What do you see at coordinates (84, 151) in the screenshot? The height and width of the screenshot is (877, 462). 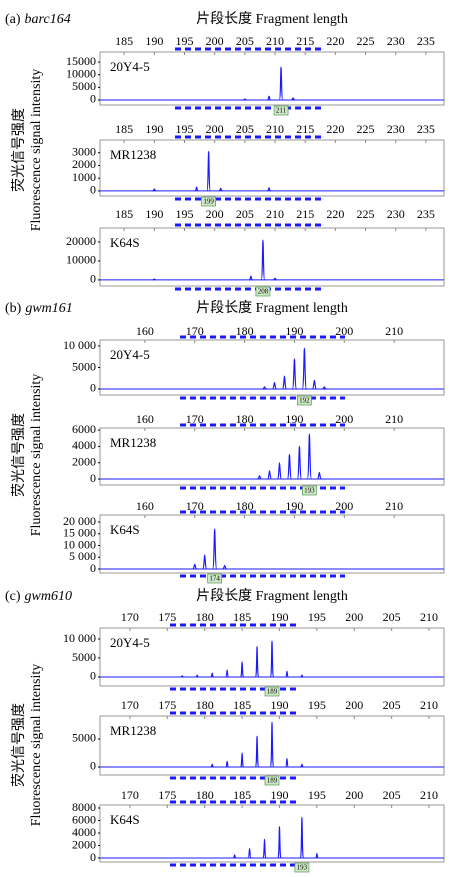 I see `y-tick-label: 3000` at bounding box center [84, 151].